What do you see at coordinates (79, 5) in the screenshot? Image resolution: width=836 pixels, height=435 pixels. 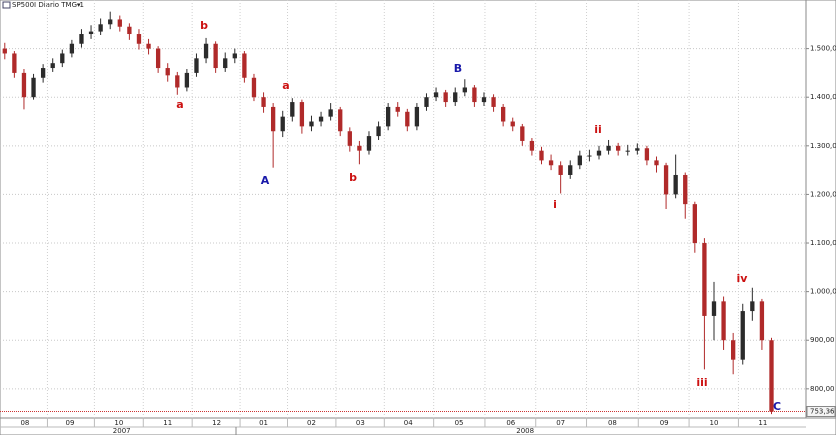 I see `menu-arrow: ▾` at bounding box center [79, 5].